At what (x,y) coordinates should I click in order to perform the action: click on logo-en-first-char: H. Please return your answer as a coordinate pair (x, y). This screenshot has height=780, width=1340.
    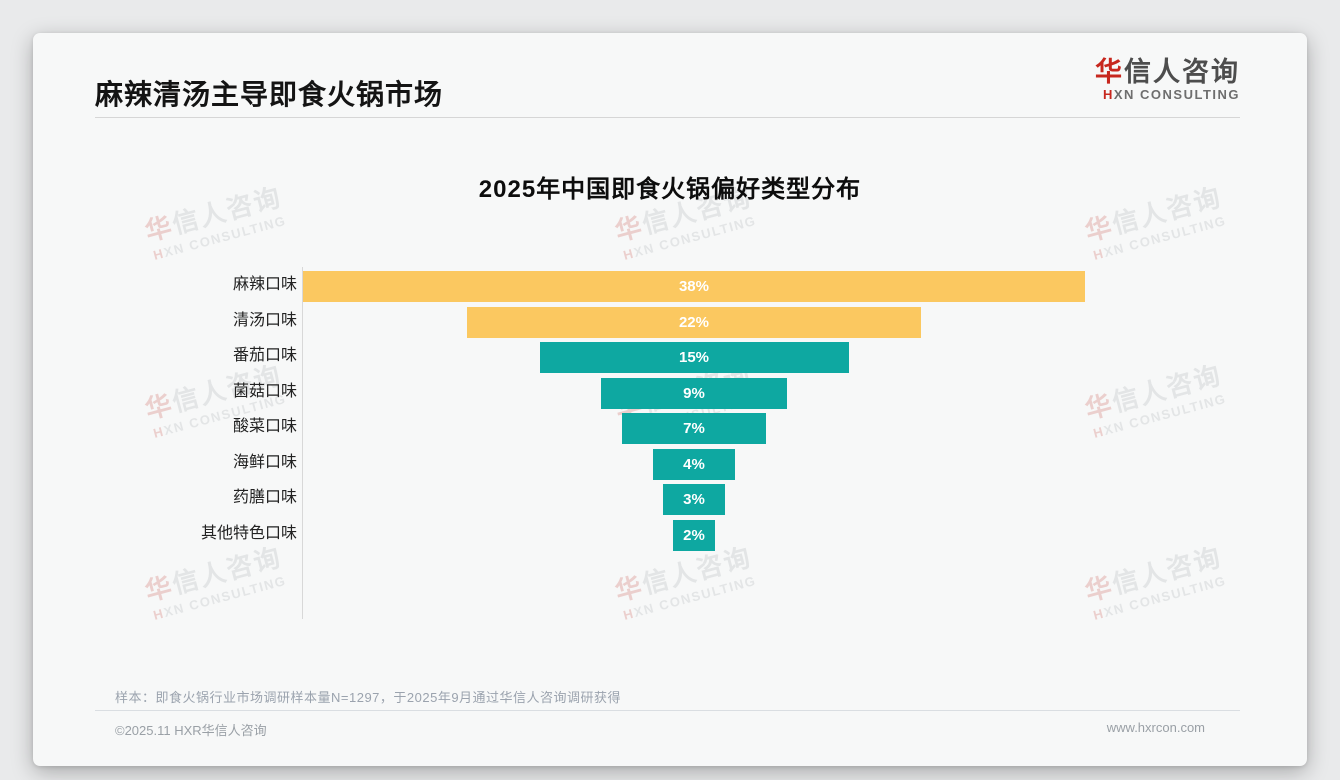
    Looking at the image, I should click on (1108, 94).